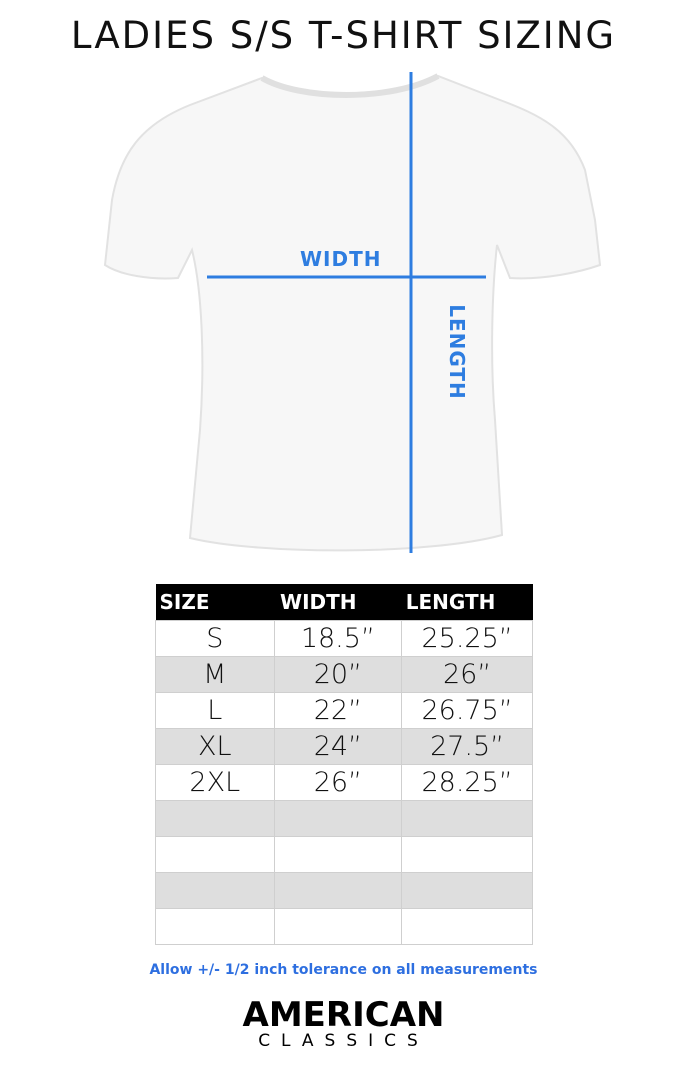 The height and width of the screenshot is (1080, 687). I want to click on length-cell: 25.25”, so click(467, 638).